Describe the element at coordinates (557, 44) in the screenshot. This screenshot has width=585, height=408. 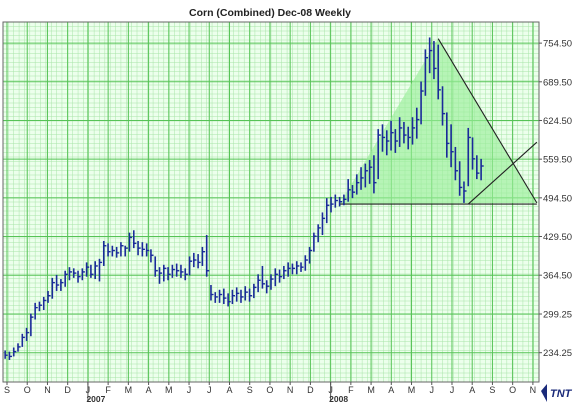
I see `y-tick-label: 754.50` at that location.